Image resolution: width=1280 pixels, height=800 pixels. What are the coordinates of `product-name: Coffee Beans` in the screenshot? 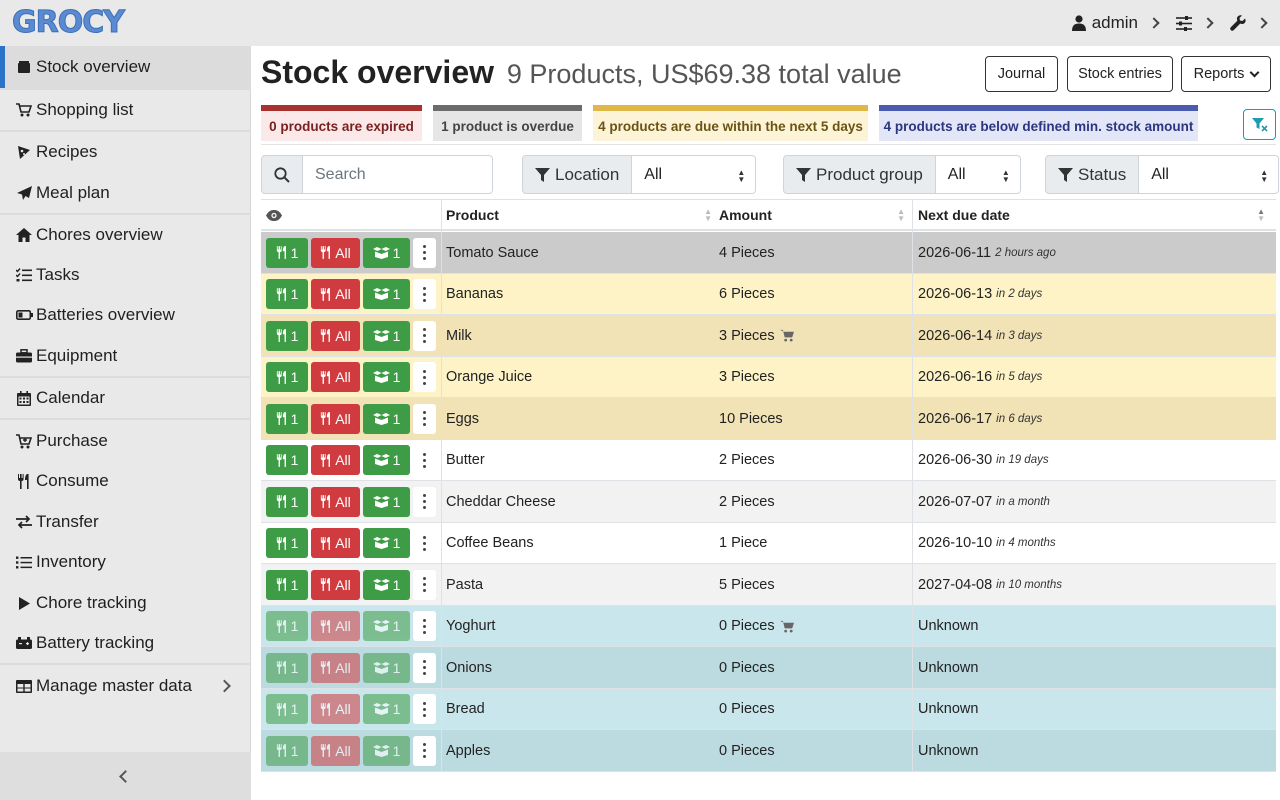 It's located at (490, 543).